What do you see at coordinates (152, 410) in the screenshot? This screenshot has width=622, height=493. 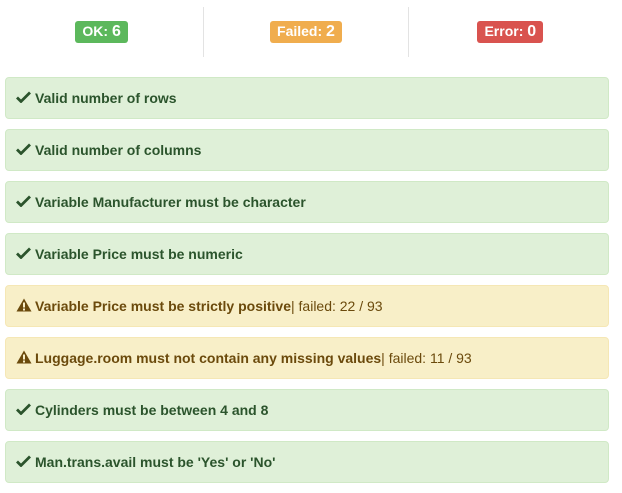 I see `check-label: Cylinders must be between 4 and 8` at bounding box center [152, 410].